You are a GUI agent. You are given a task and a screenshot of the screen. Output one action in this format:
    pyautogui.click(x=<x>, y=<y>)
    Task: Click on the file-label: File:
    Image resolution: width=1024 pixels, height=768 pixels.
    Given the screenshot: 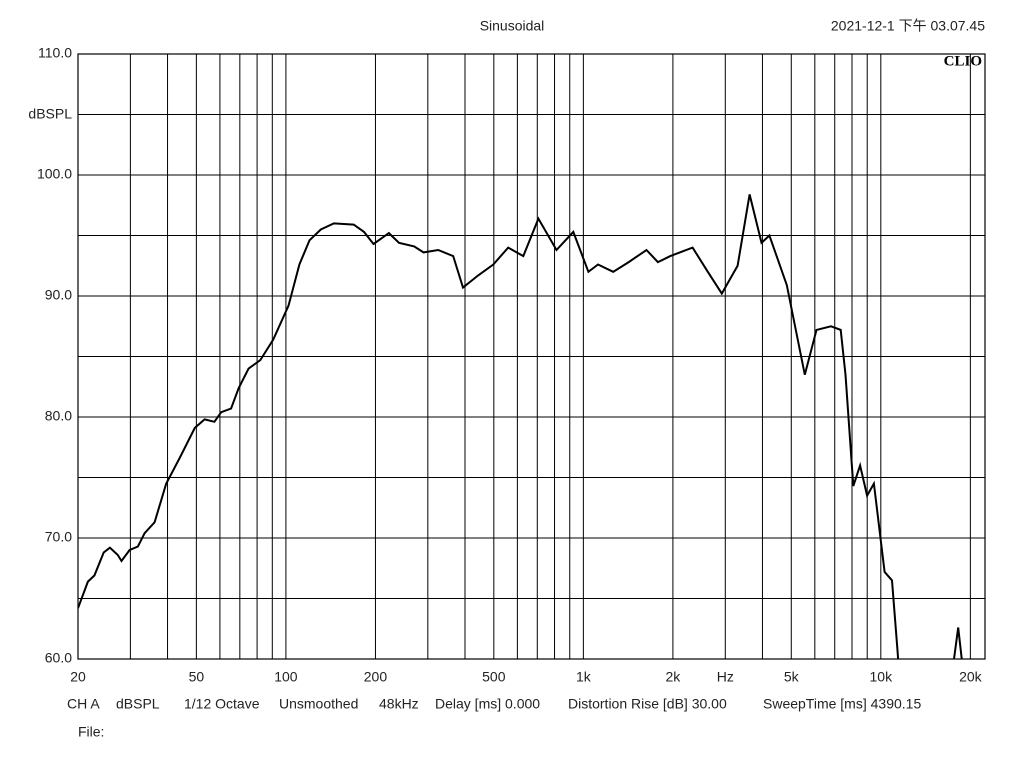 What is the action you would take?
    pyautogui.click(x=91, y=732)
    